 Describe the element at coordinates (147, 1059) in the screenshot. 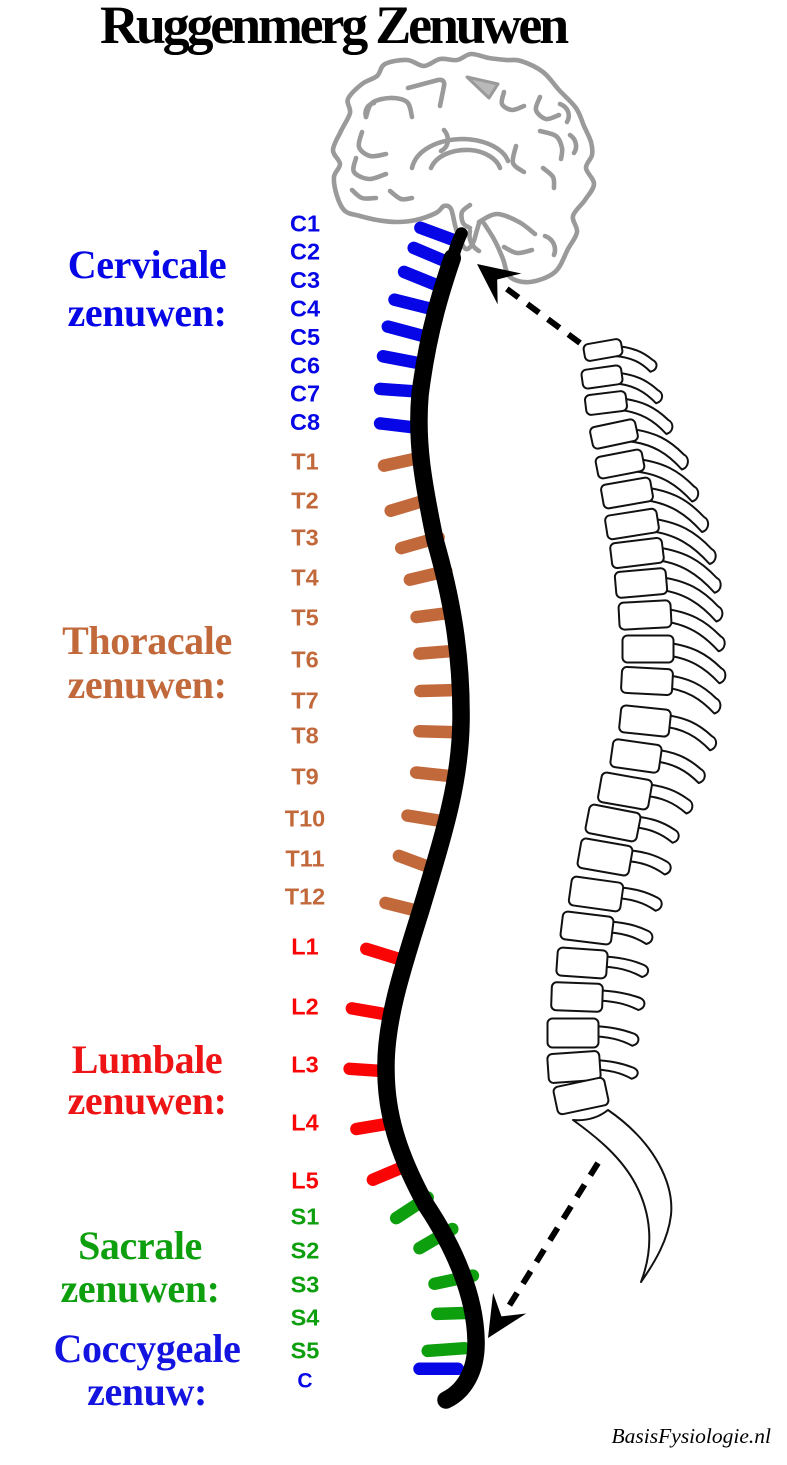

I see `svg-text: Lumbale` at that location.